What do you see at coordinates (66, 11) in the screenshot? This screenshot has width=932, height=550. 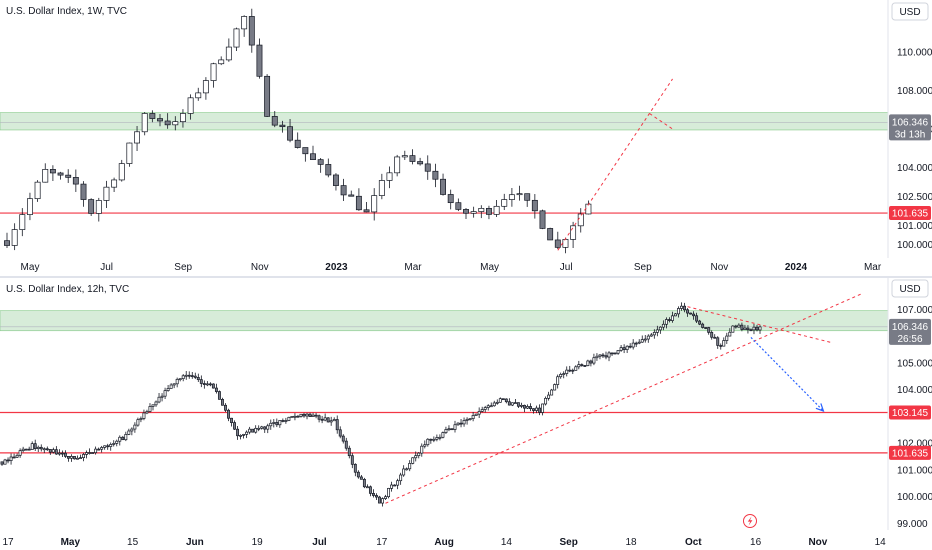 I see `weekly-chart-title: U.S. Dollar Index, 1W, TVC` at bounding box center [66, 11].